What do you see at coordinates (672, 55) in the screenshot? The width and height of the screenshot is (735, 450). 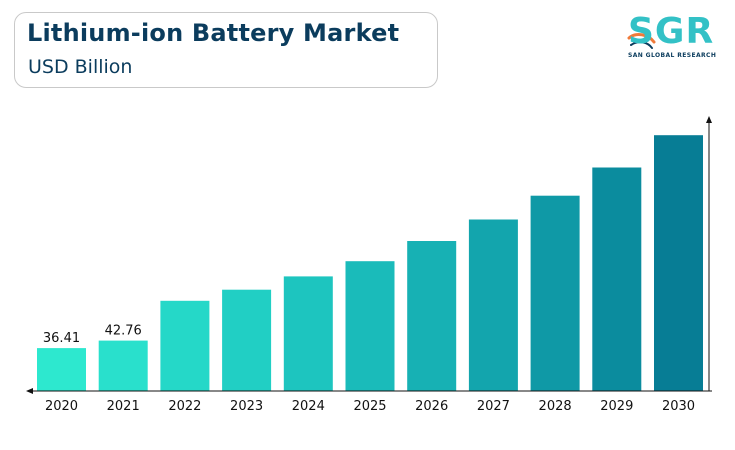 I see `logo-subtitle: SAN GLOBAL RESEARCH` at bounding box center [672, 55].